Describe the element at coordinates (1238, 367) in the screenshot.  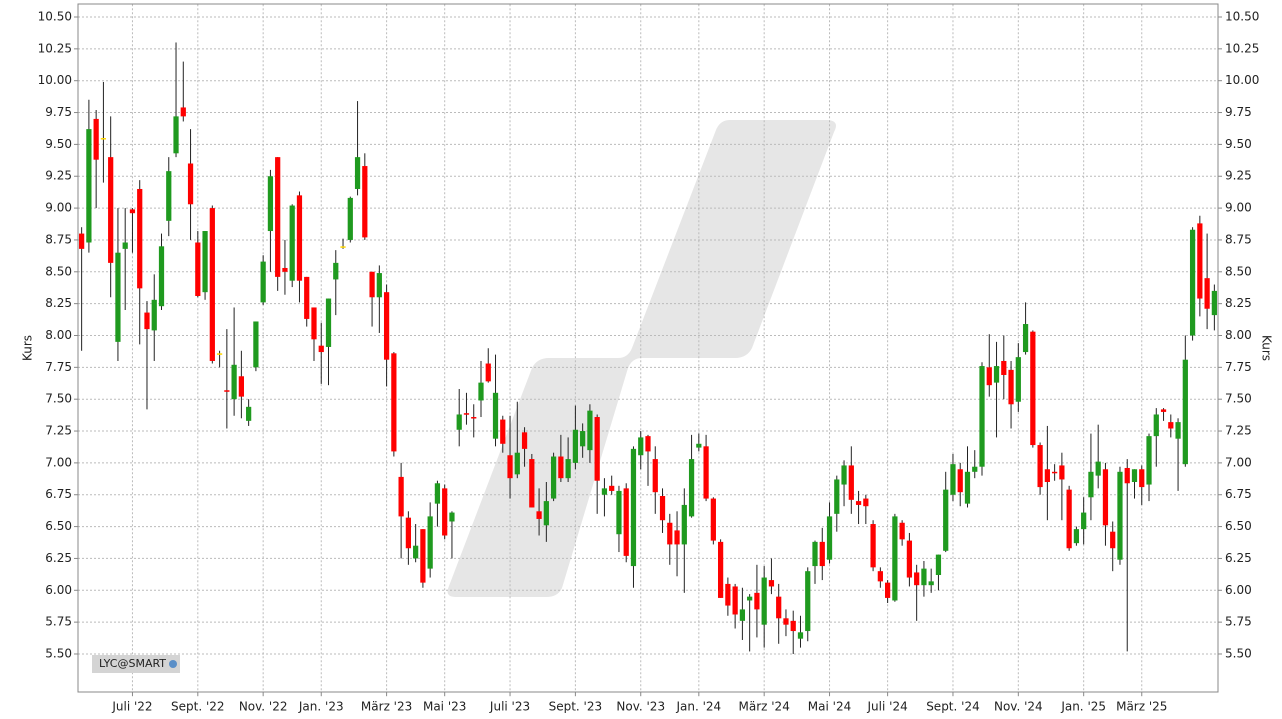
I see `y2-tick-label: 7.75` at that location.